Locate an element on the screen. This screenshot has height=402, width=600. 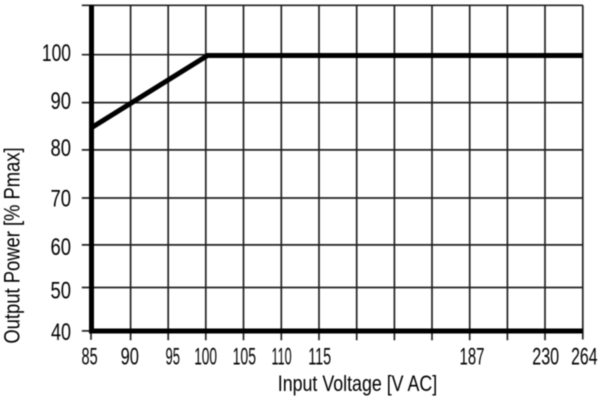
svg-text: Output Power [% Pmax] is located at coordinates (12, 245).